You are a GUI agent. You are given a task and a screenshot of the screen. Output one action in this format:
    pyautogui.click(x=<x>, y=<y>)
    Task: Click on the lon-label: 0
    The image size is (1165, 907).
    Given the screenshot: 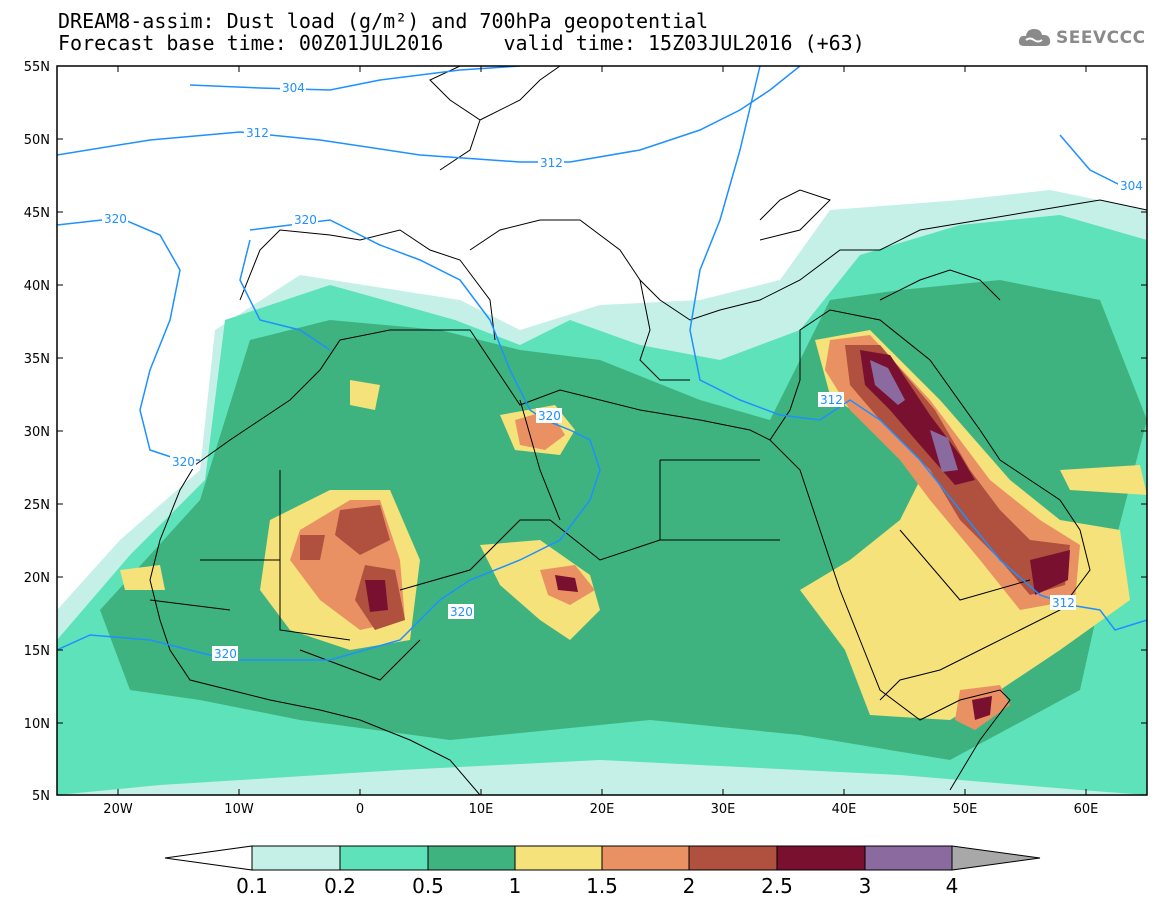 What is the action you would take?
    pyautogui.click(x=360, y=809)
    